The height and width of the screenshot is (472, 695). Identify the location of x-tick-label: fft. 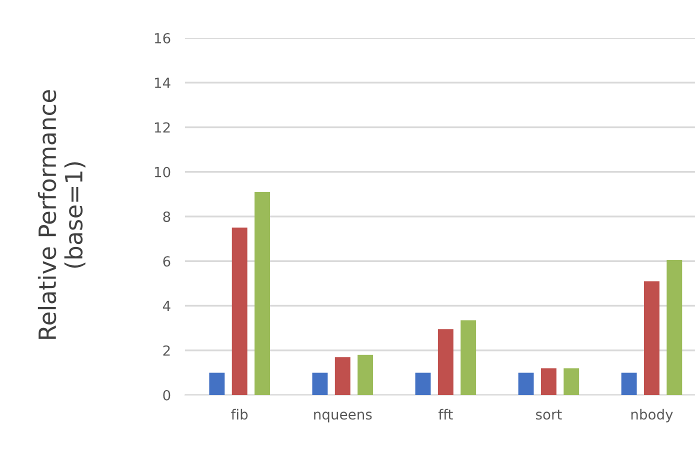
(445, 414).